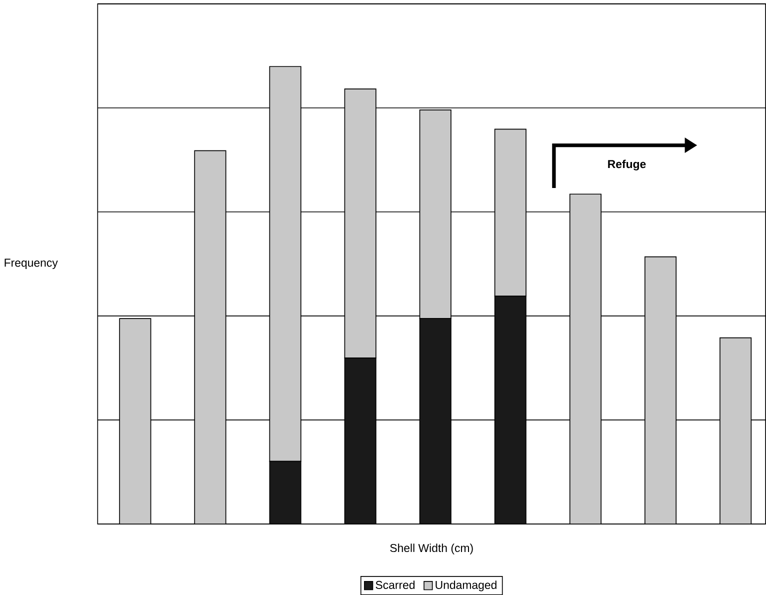  What do you see at coordinates (466, 586) in the screenshot?
I see `legend-label: Undamaged` at bounding box center [466, 586].